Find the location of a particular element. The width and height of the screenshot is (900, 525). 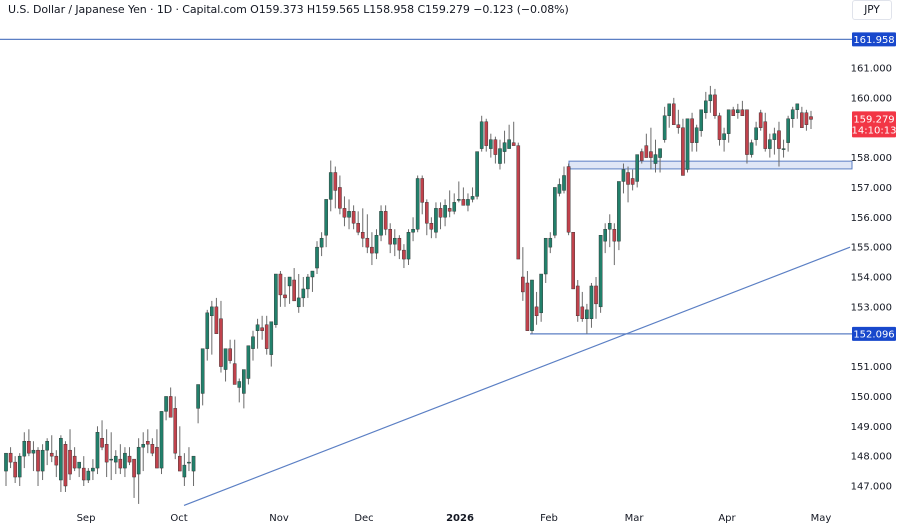

time-tick-label: May is located at coordinates (821, 518).